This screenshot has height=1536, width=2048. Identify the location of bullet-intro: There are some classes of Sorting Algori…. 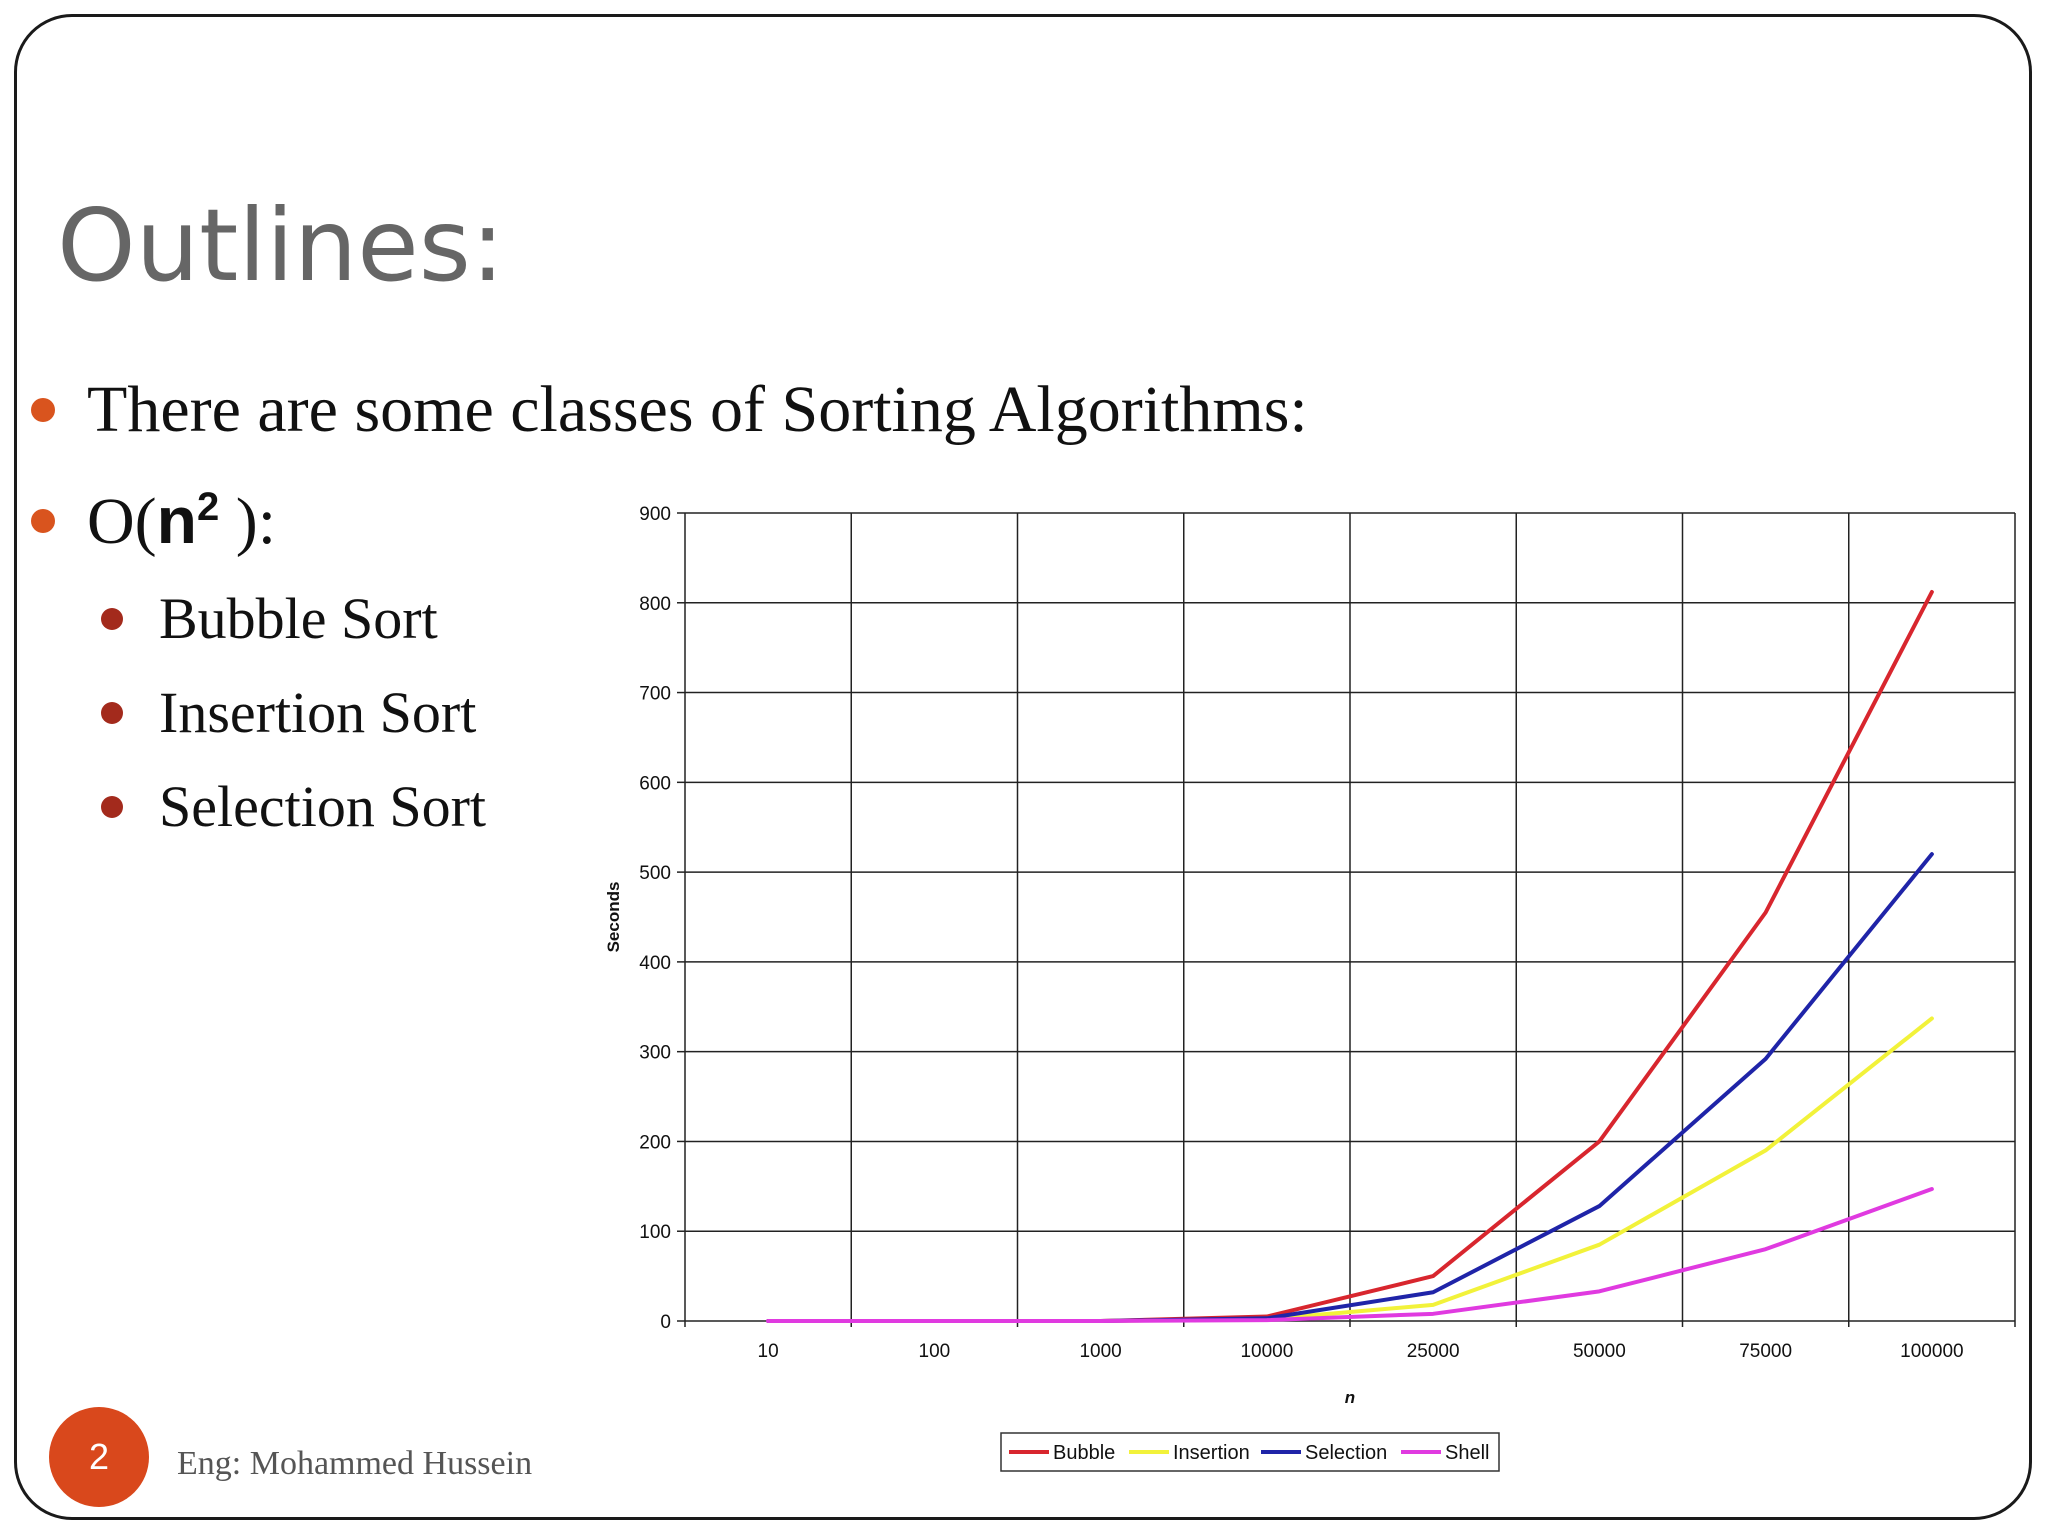
(669, 410).